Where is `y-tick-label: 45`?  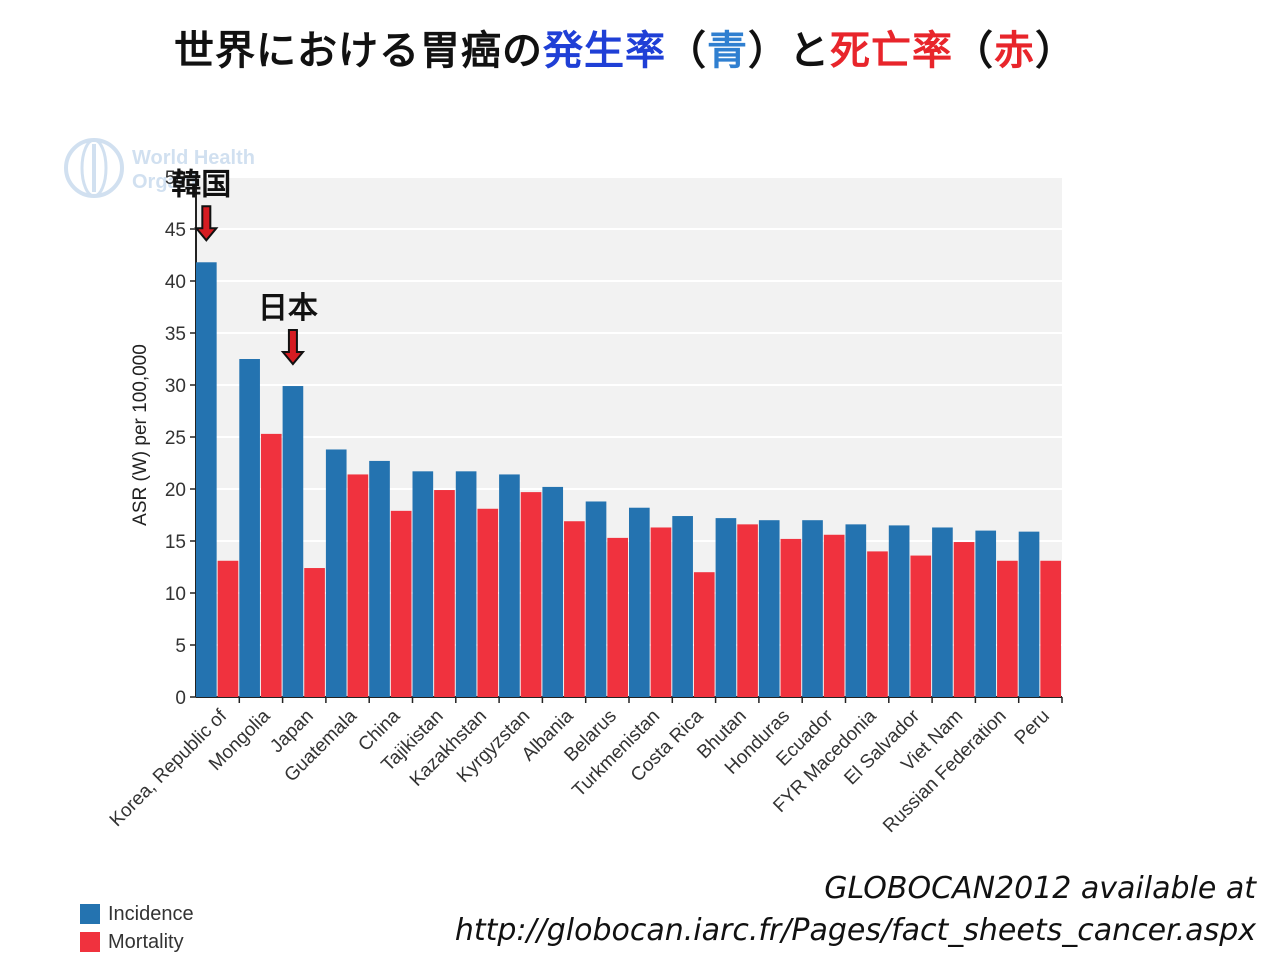
y-tick-label: 45 is located at coordinates (175, 230).